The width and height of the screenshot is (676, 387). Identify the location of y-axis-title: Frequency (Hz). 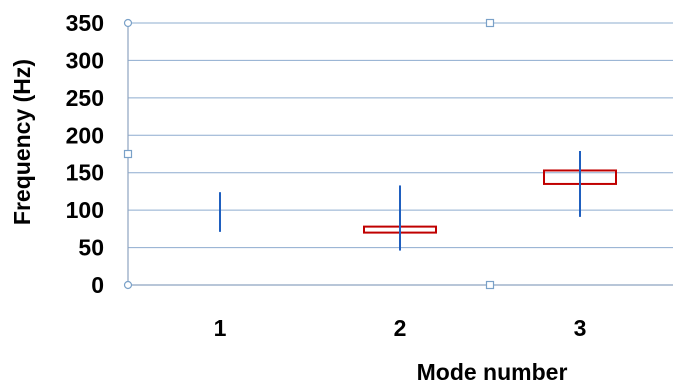
(22, 142).